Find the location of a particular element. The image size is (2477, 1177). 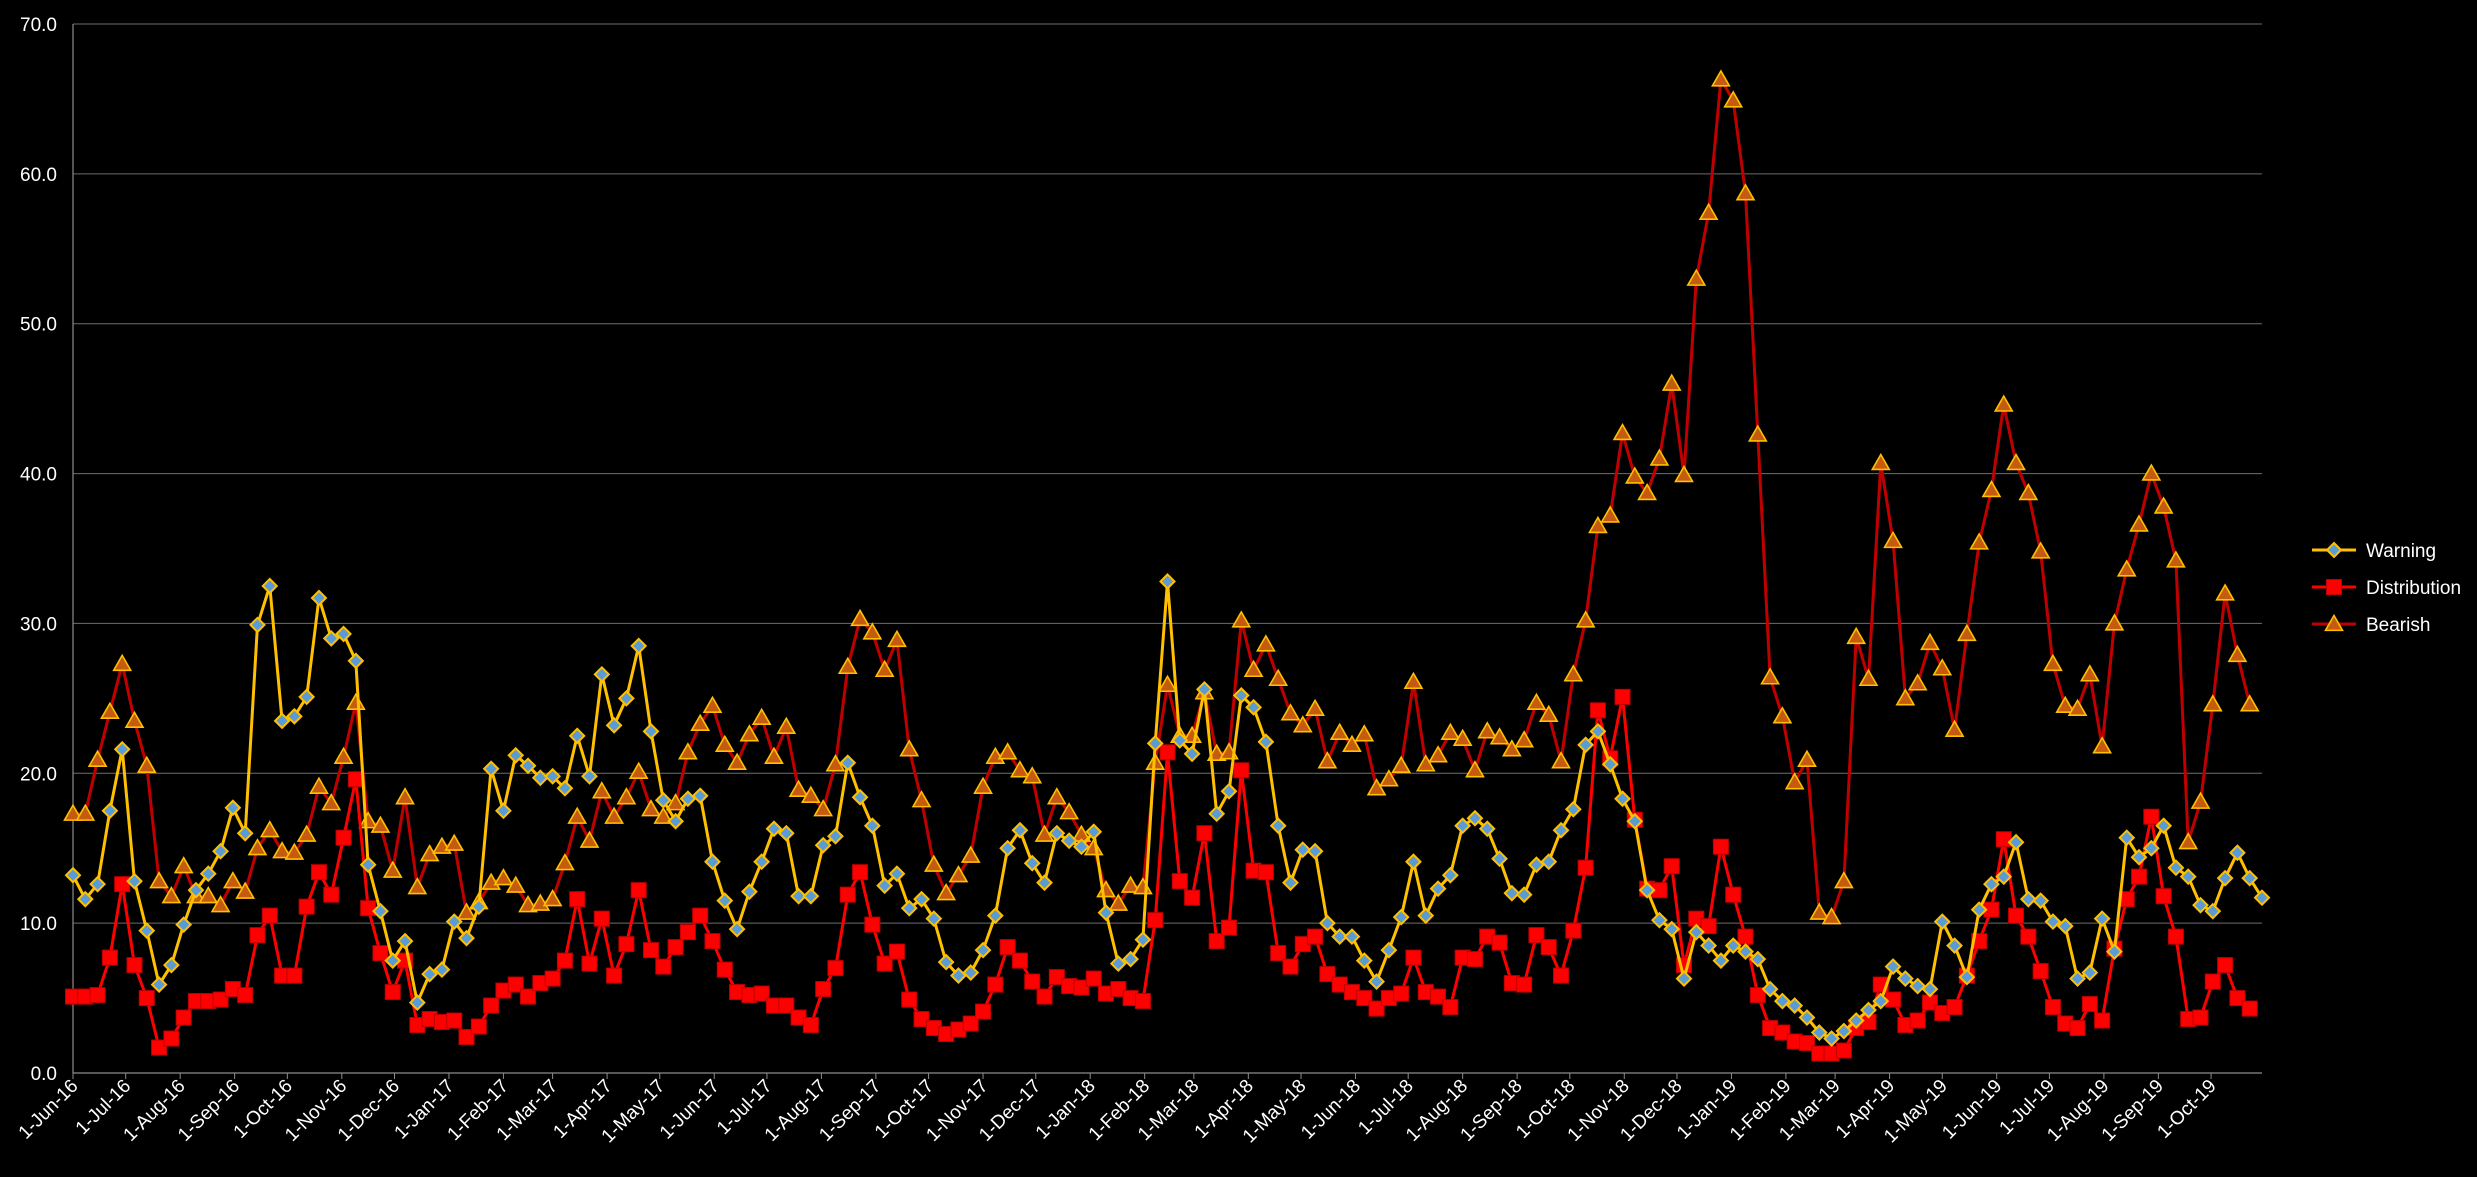

legend-marker-bearish is located at coordinates (2334, 622).